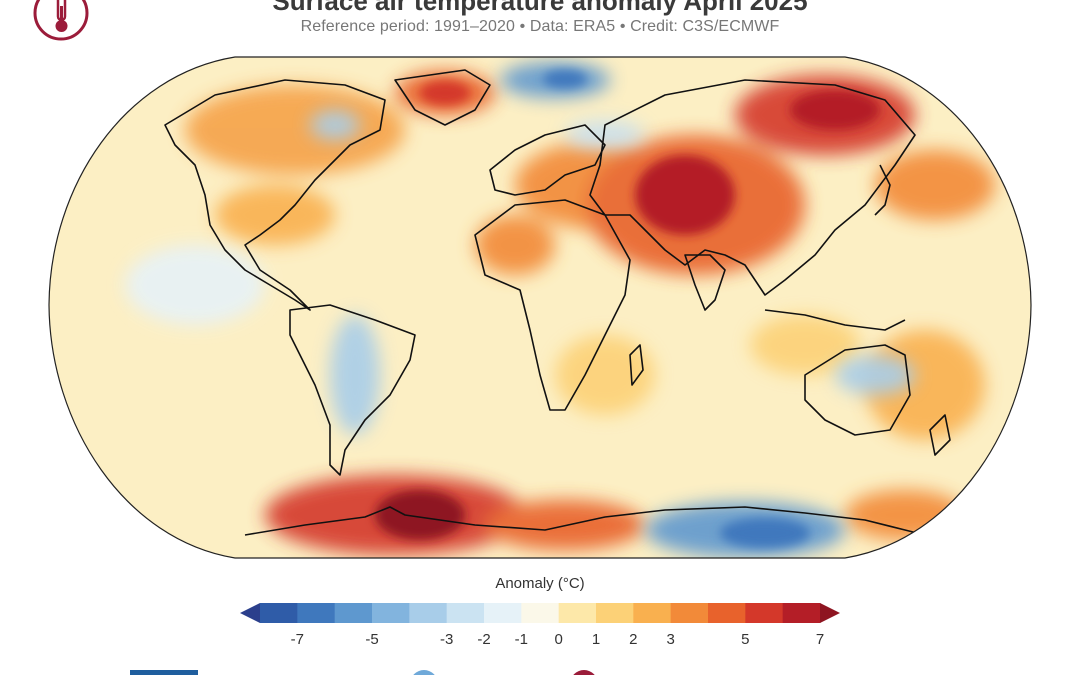 This screenshot has width=1080, height=675. I want to click on antarctica-coast, so click(595, 523).